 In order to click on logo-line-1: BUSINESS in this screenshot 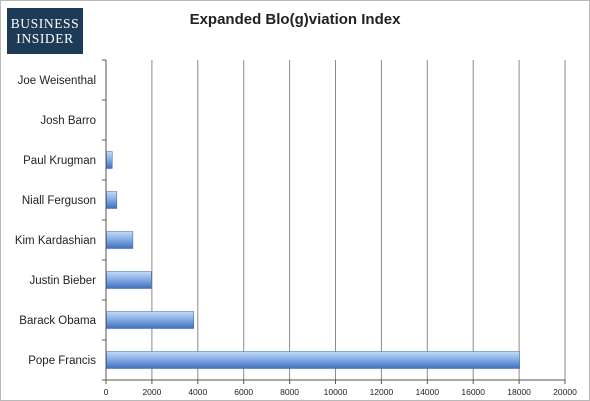, I will do `click(45, 23)`.